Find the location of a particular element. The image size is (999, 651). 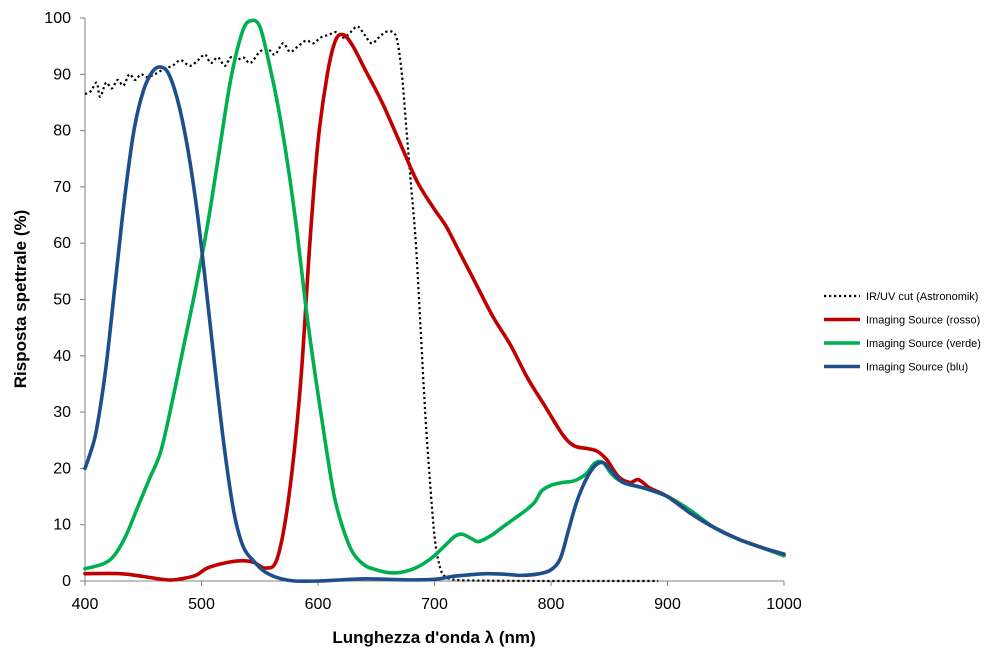

legend-label-imaging-source-rosso: Imaging Source (rosso) is located at coordinates (923, 321).